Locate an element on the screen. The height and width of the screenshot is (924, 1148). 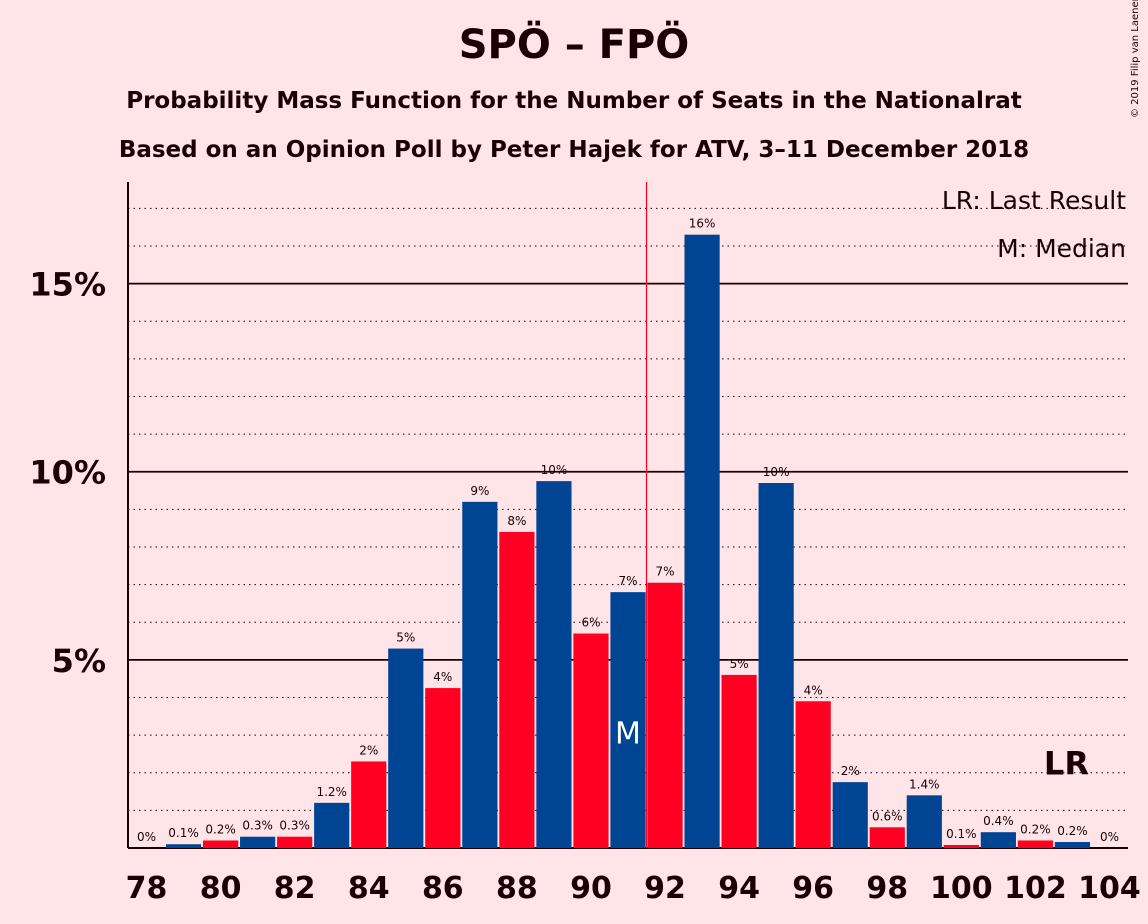
legend-last-result: LR: Last Result is located at coordinates (1034, 200).